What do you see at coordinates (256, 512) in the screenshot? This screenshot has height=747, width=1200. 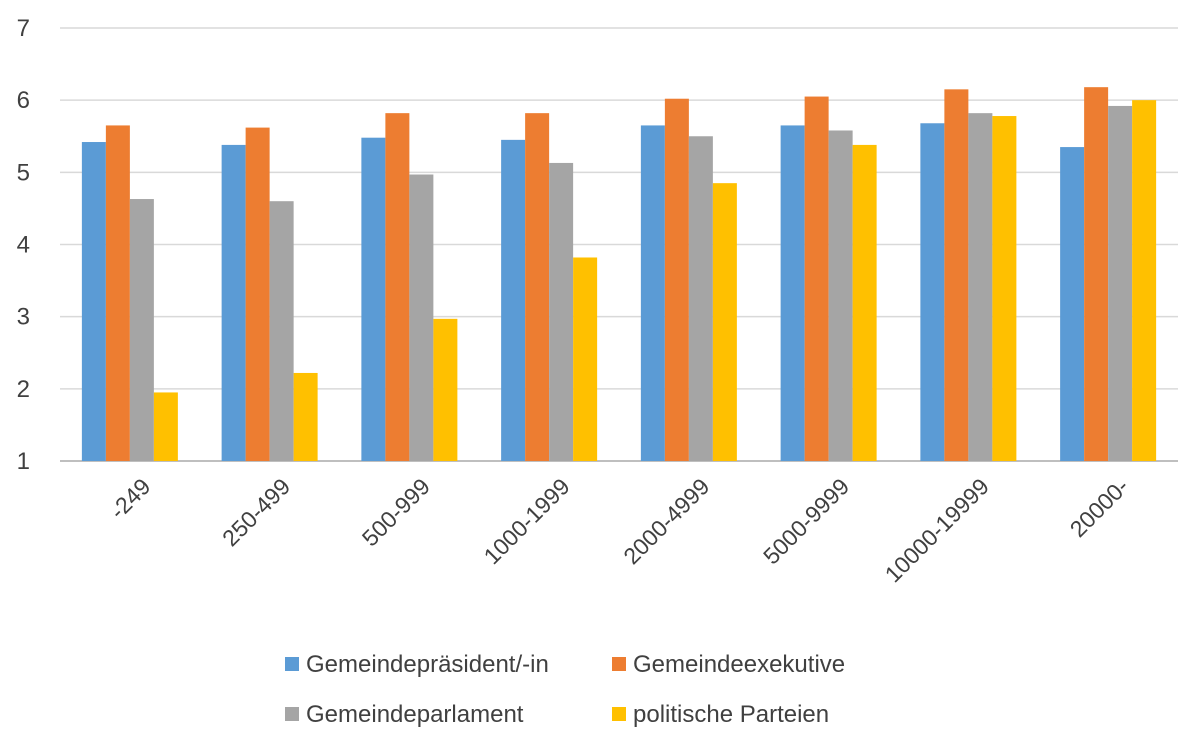 I see `x-tick-label: 250-499` at bounding box center [256, 512].